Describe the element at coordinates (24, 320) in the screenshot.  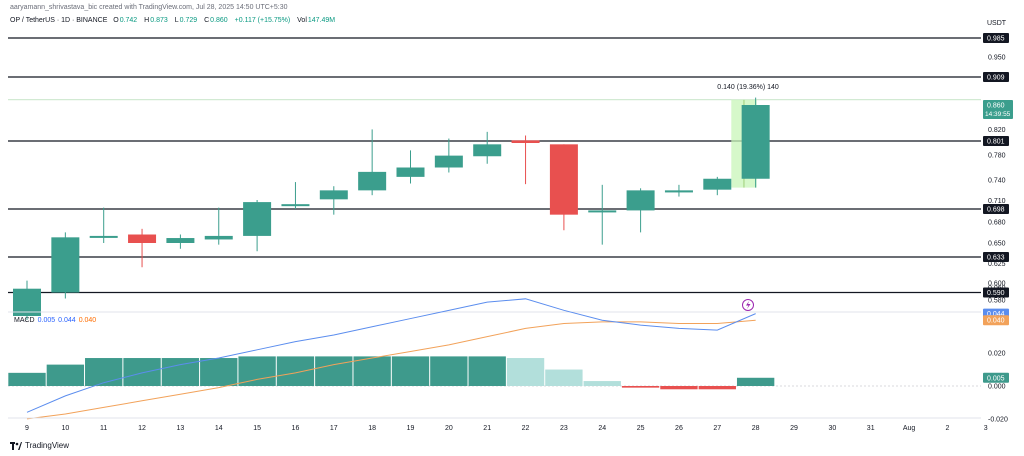
I see `macd-legend-name: MACD` at that location.